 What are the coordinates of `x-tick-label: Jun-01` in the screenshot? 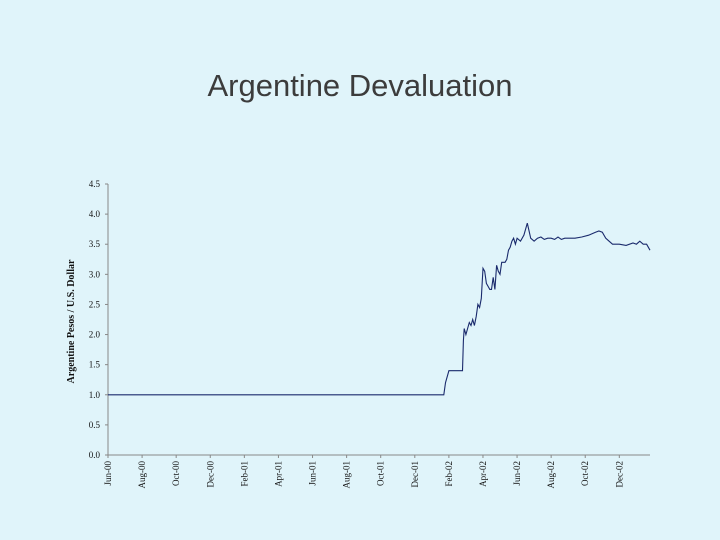 It's located at (313, 473).